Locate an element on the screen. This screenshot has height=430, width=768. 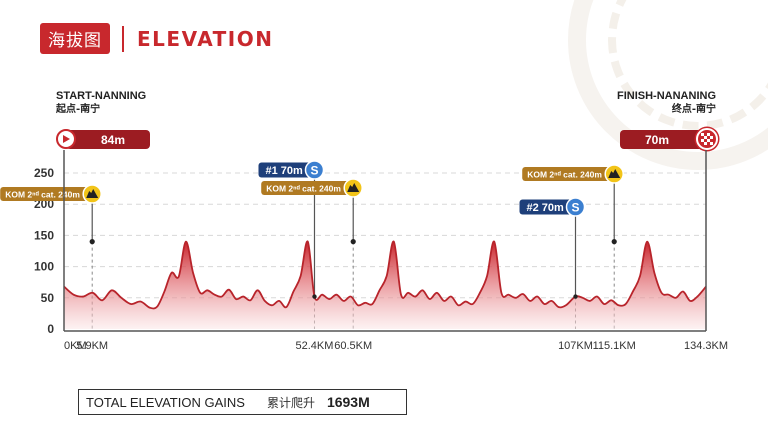
total-elevation-box: TOTAL ELEVATION GAINS 累计爬升 1693M is located at coordinates (242, 402).